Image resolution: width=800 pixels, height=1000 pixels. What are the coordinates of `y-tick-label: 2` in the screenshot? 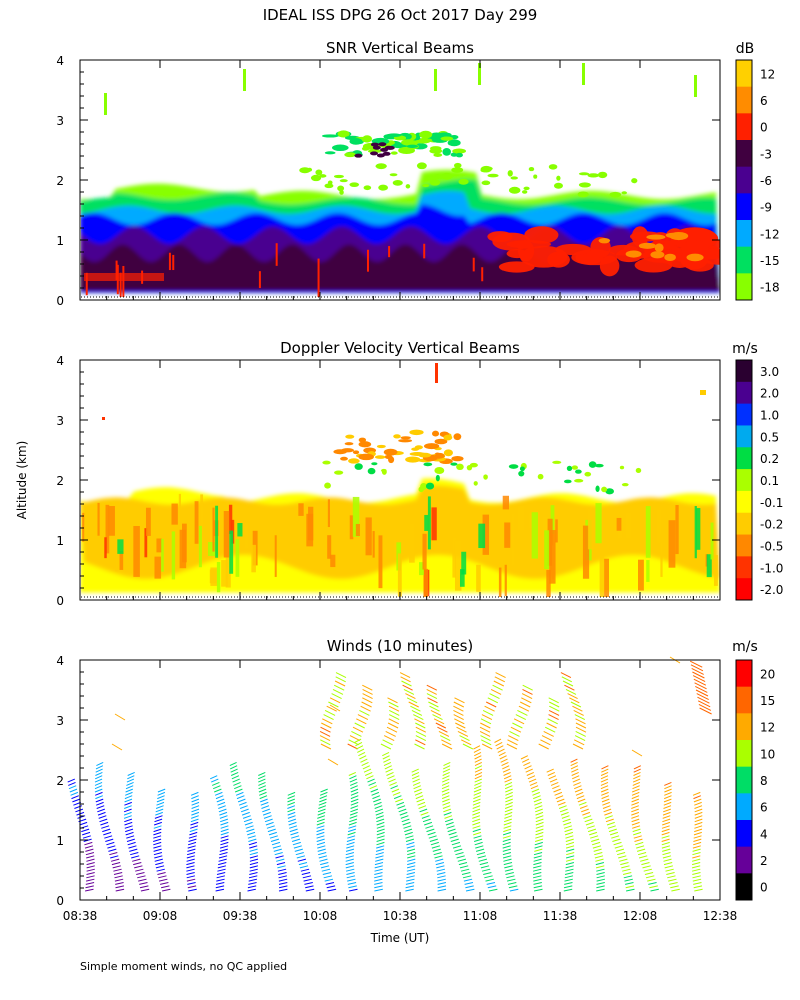 It's located at (60, 481).